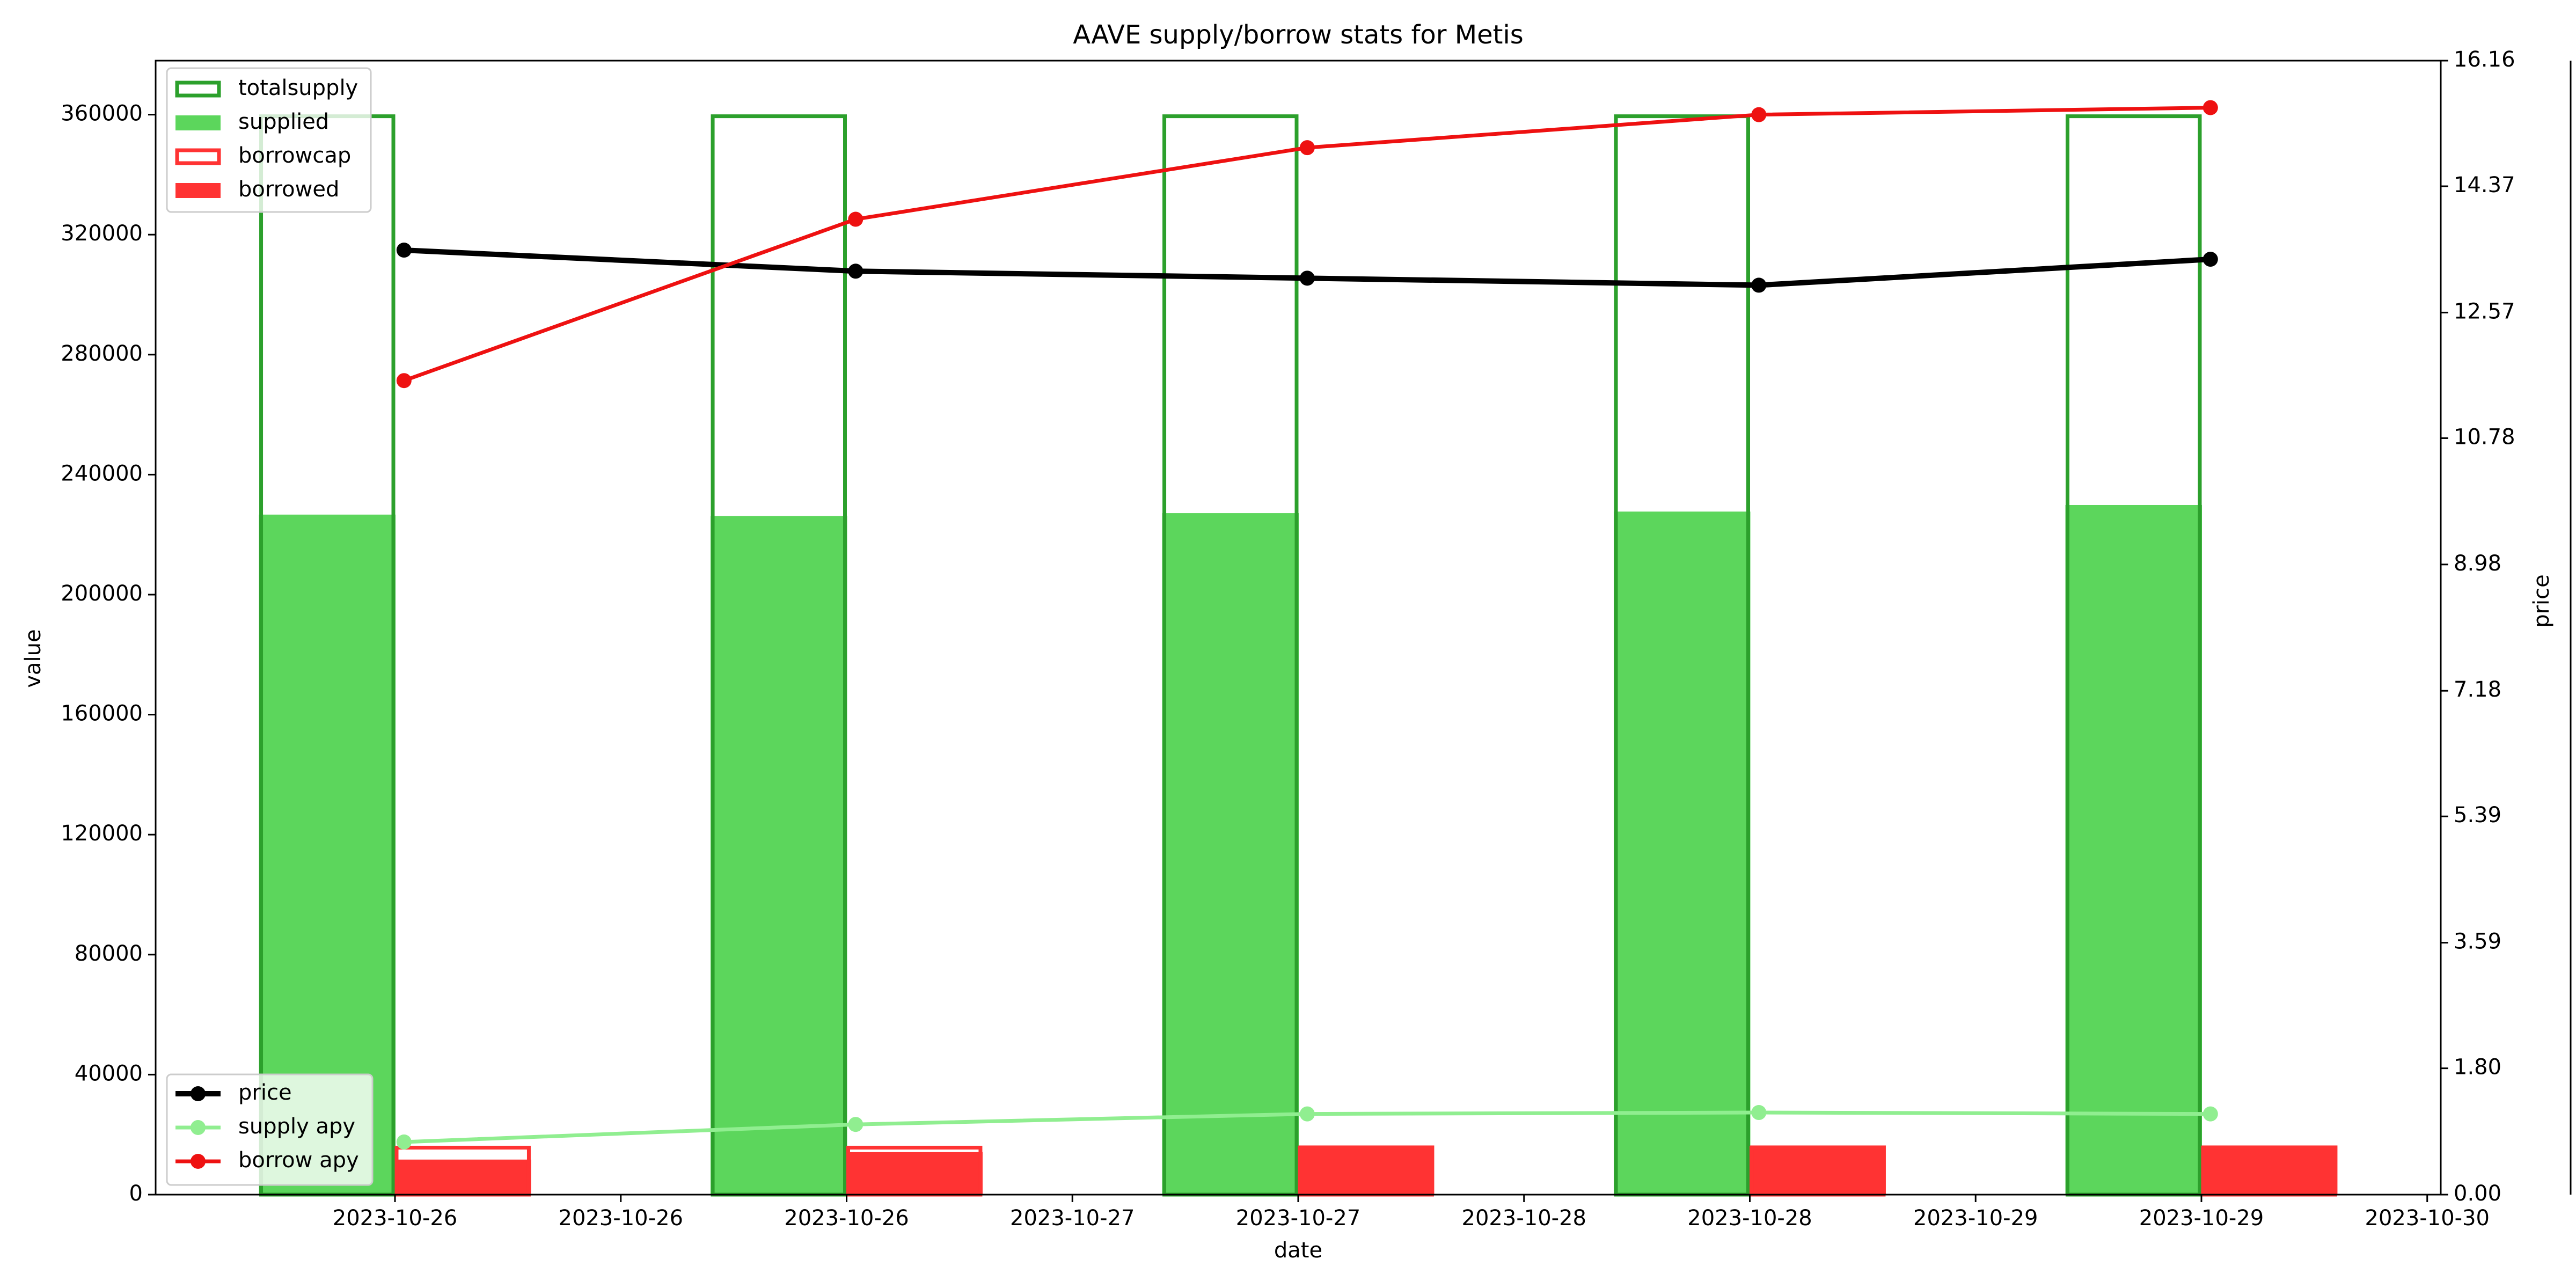  I want to click on y-tick-label: 240000, so click(102, 473).